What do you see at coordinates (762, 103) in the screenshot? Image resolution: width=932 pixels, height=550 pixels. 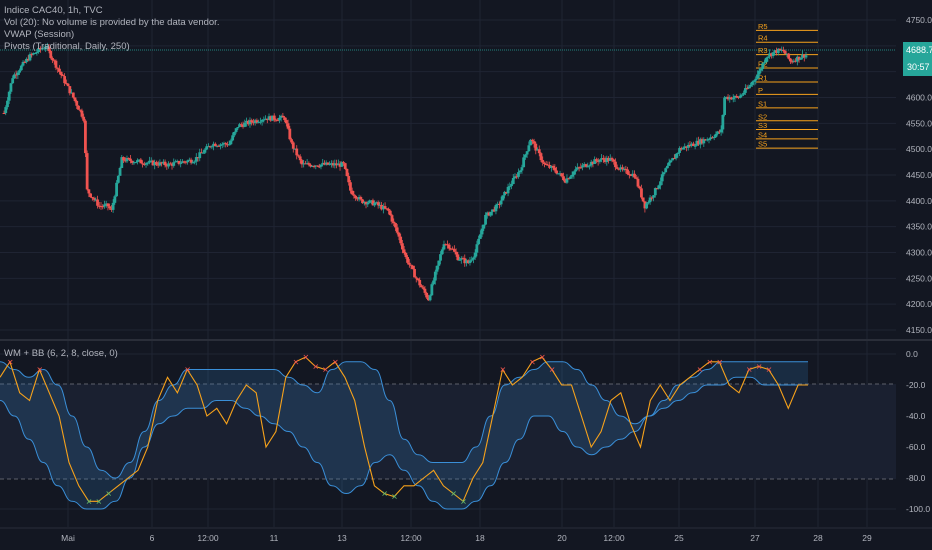 I see `pivot-label-s1: S1` at bounding box center [762, 103].